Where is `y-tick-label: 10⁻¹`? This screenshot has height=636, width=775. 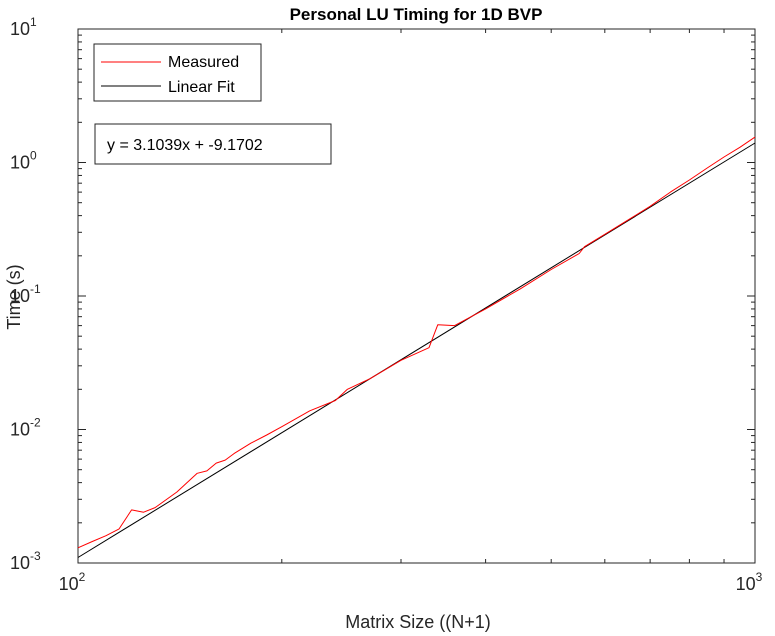
y-tick-label: 10⁻¹ is located at coordinates (25, 294).